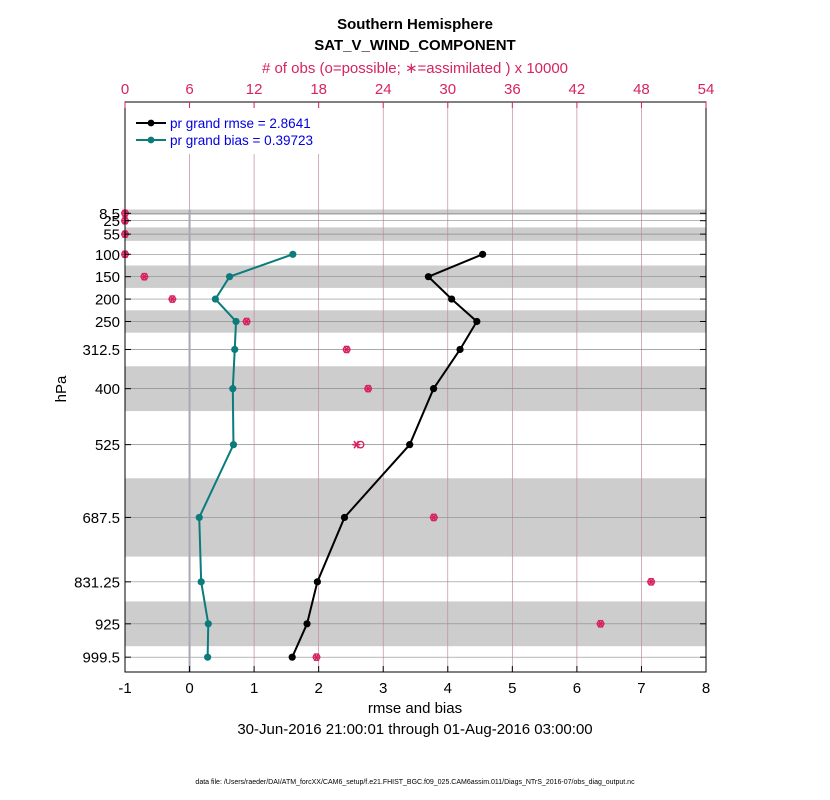 The height and width of the screenshot is (800, 830). Describe the element at coordinates (641, 89) in the screenshot. I see `top-tick-label: 48` at that location.